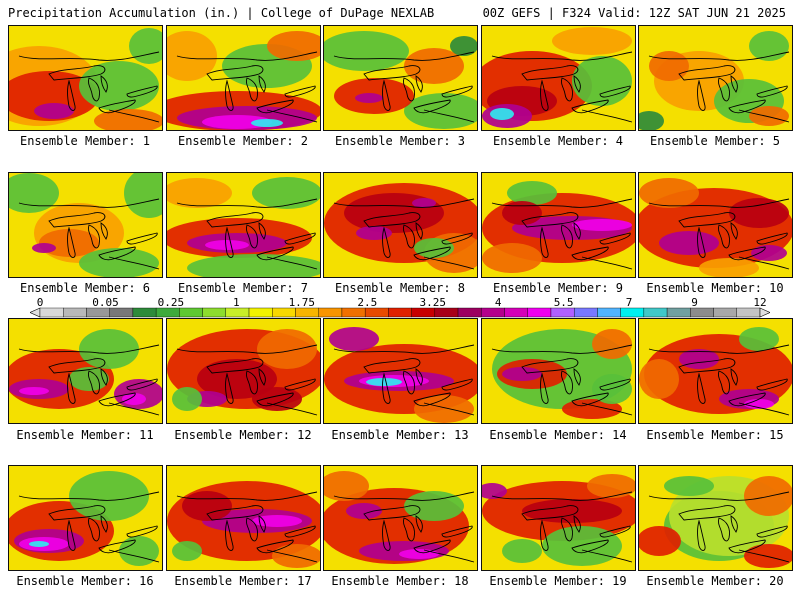 This screenshot has height=600, width=800. What do you see at coordinates (400, 307) in the screenshot?
I see `precipitation-colorbar: 0 0.05 0.25 1 1.75 2.5 3.25 4 5.5 7 9 12` at bounding box center [400, 307].